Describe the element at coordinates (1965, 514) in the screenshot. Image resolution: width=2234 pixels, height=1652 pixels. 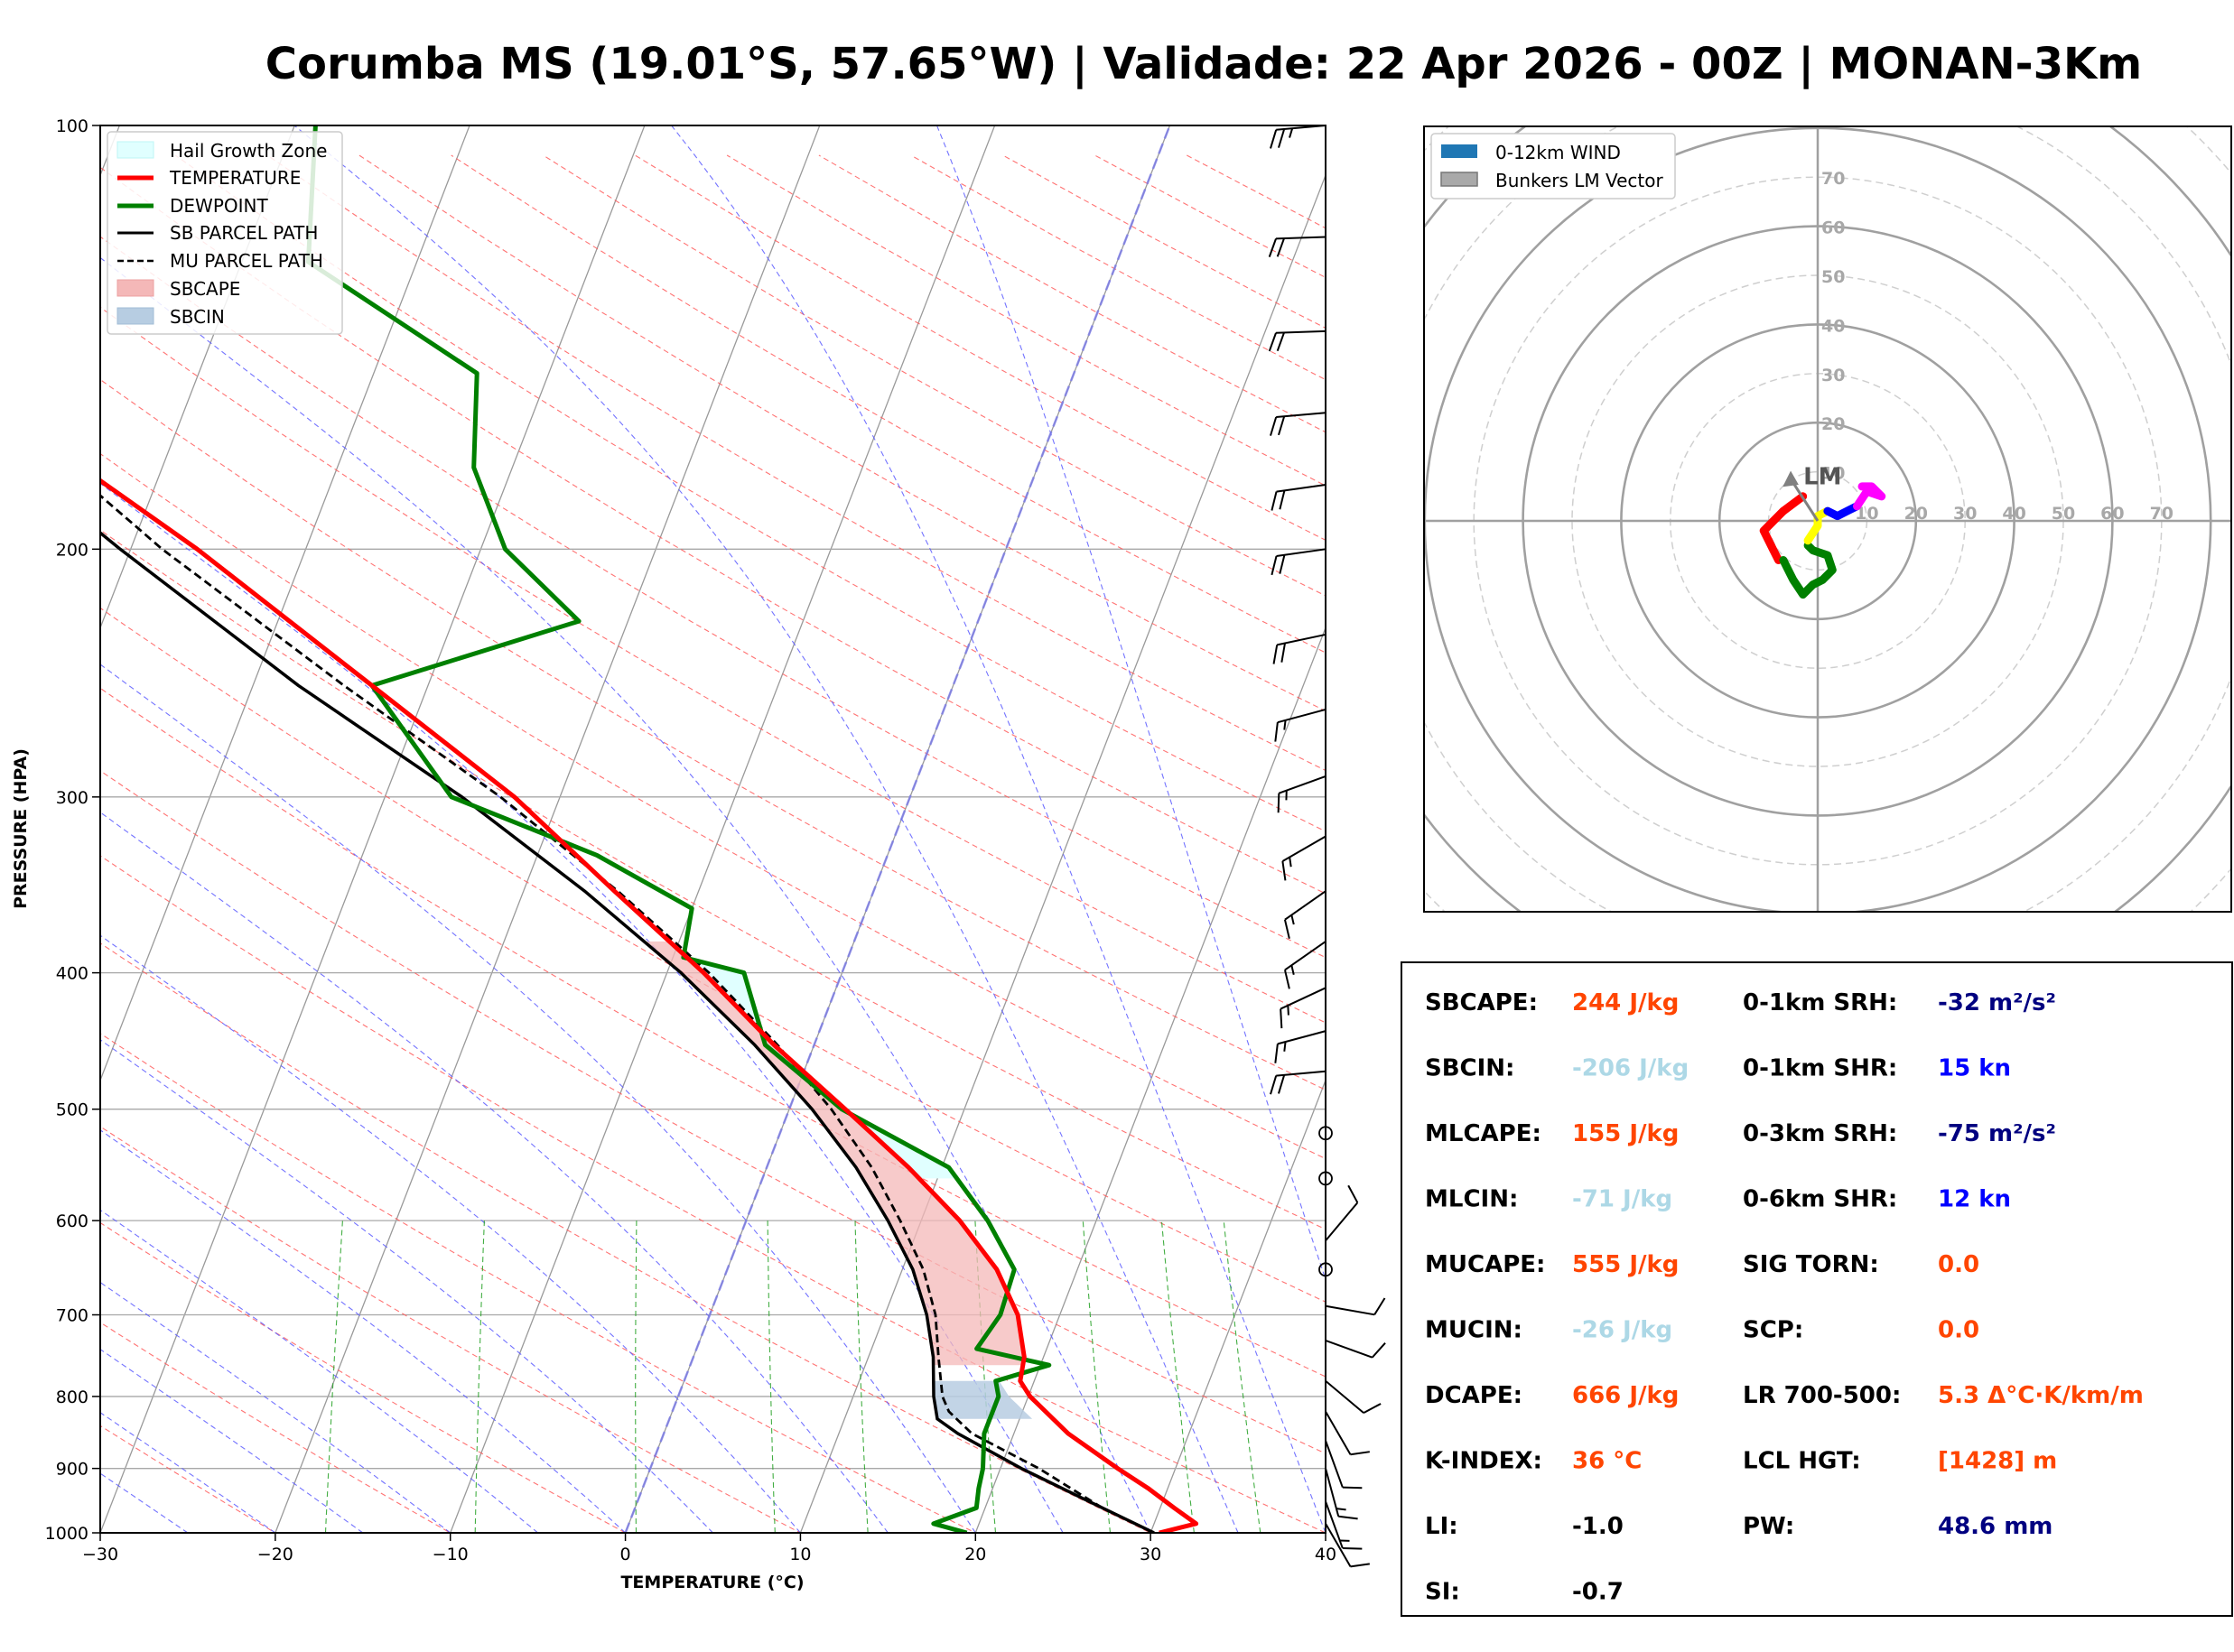
I see `ring-label-u: 30` at that location.